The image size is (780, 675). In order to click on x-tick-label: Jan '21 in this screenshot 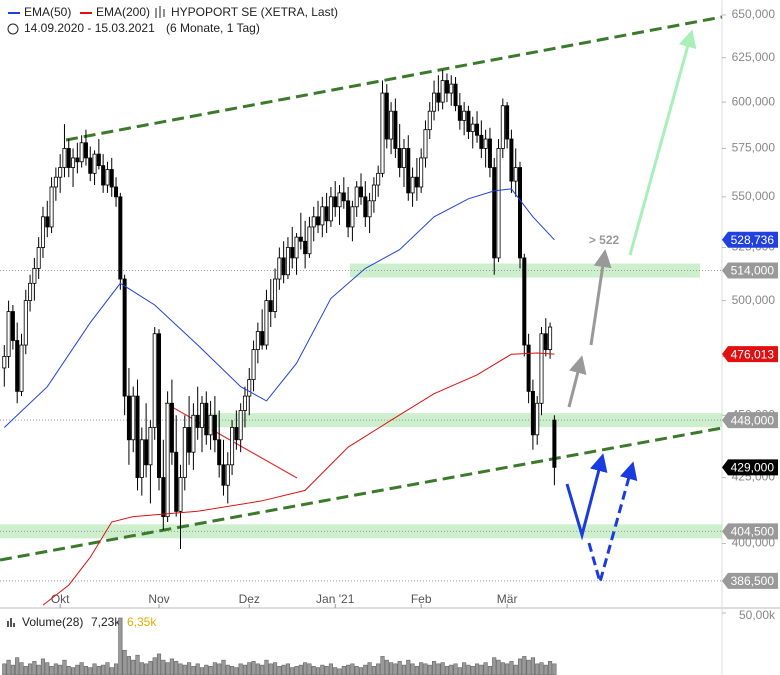, I will do `click(335, 599)`.